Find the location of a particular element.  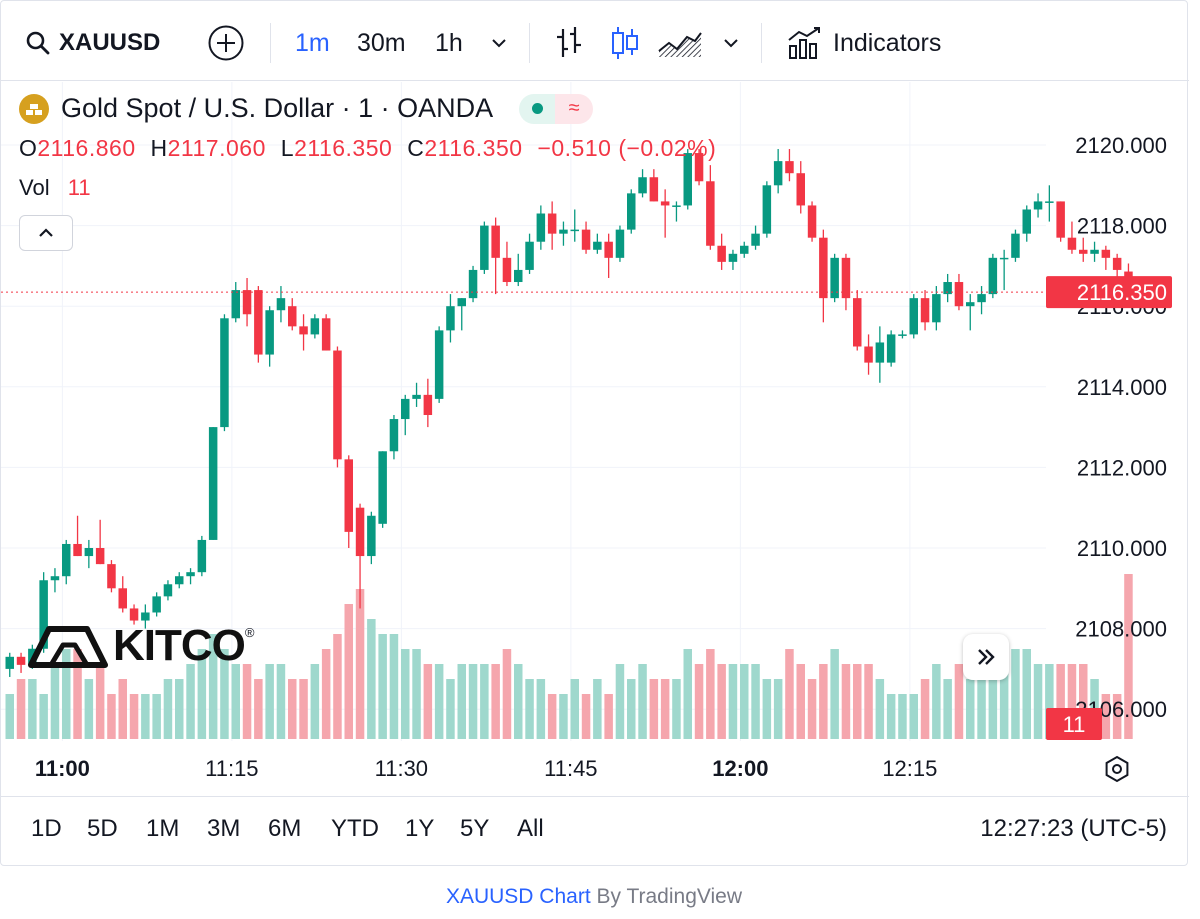

price-tick-label: 2112.000 is located at coordinates (1122, 467).